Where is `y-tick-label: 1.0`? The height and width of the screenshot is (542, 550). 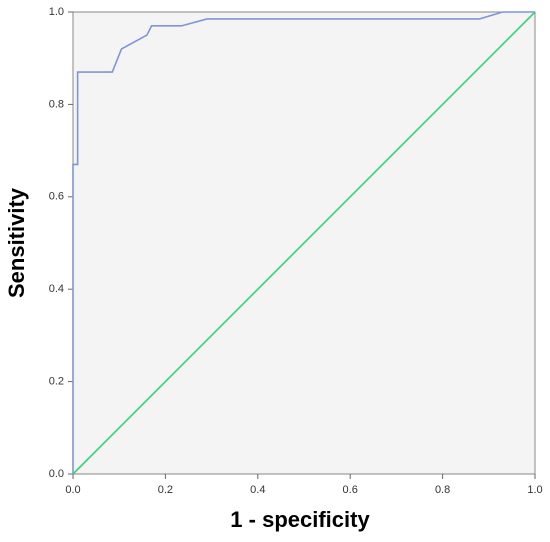 y-tick-label: 1.0 is located at coordinates (56, 12).